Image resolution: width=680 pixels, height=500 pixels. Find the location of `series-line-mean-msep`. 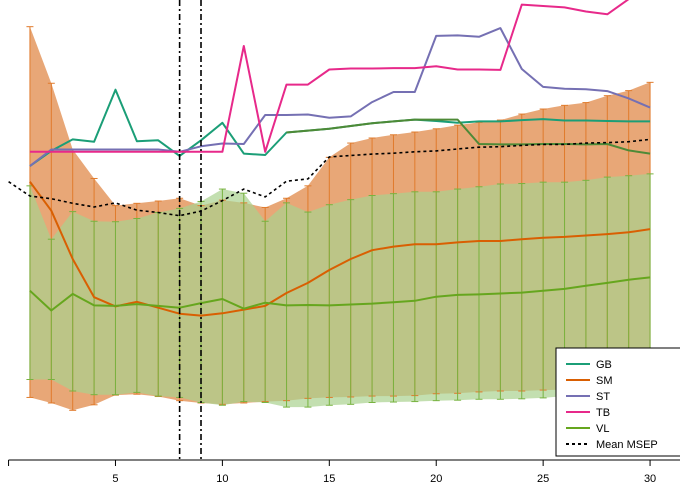

series-line-mean-msep is located at coordinates (329, 177).